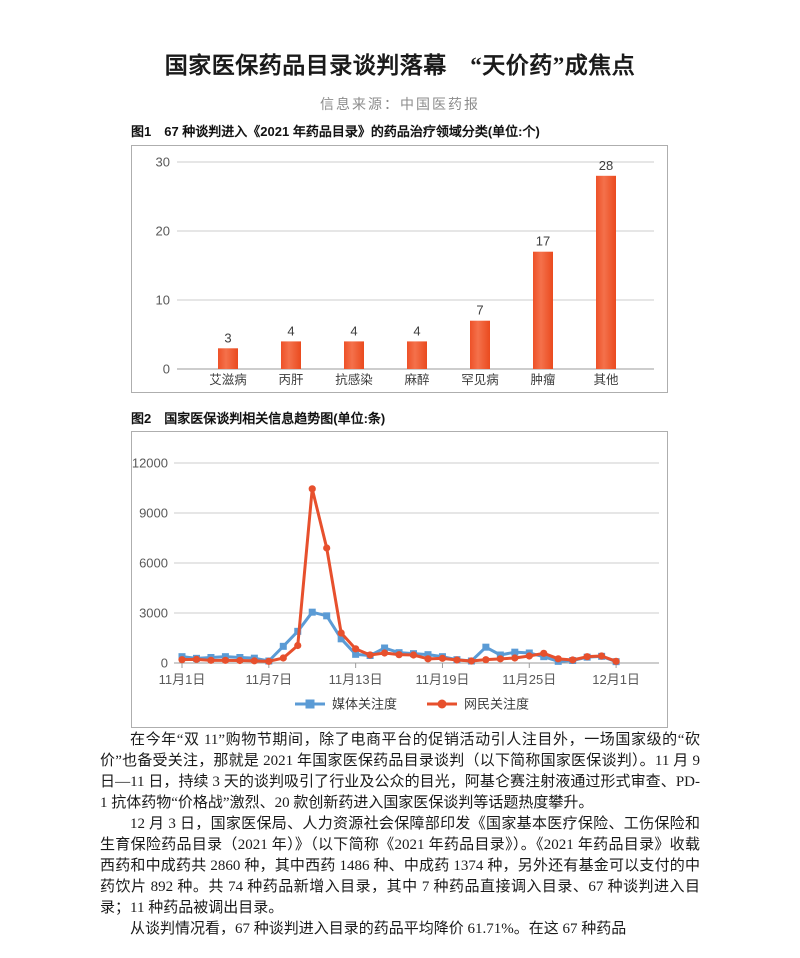 This screenshot has height=958, width=800. I want to click on figure2-label: 图2, so click(141, 418).